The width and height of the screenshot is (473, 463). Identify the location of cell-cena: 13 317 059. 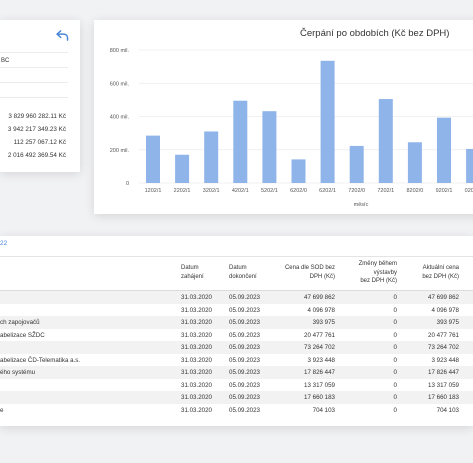
(319, 385).